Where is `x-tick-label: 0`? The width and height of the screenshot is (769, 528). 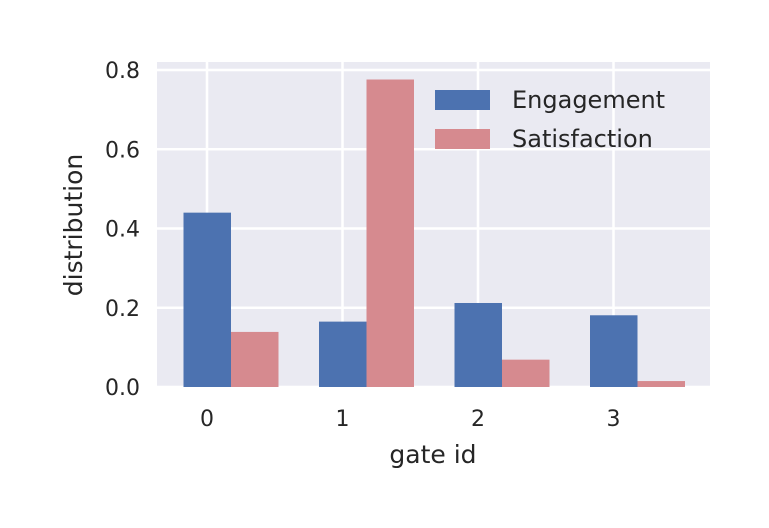
x-tick-label: 0 is located at coordinates (207, 419).